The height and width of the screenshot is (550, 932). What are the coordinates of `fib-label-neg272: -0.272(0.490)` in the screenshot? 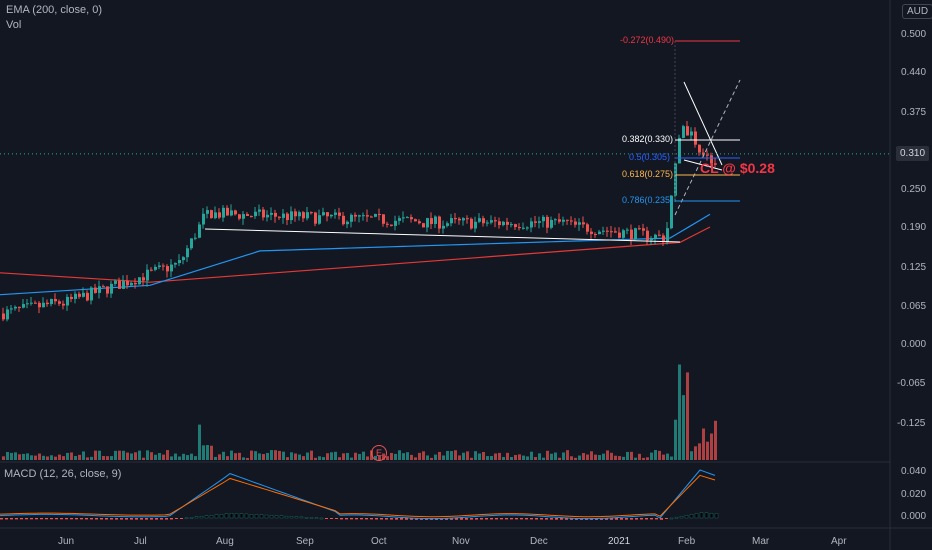 It's located at (647, 40).